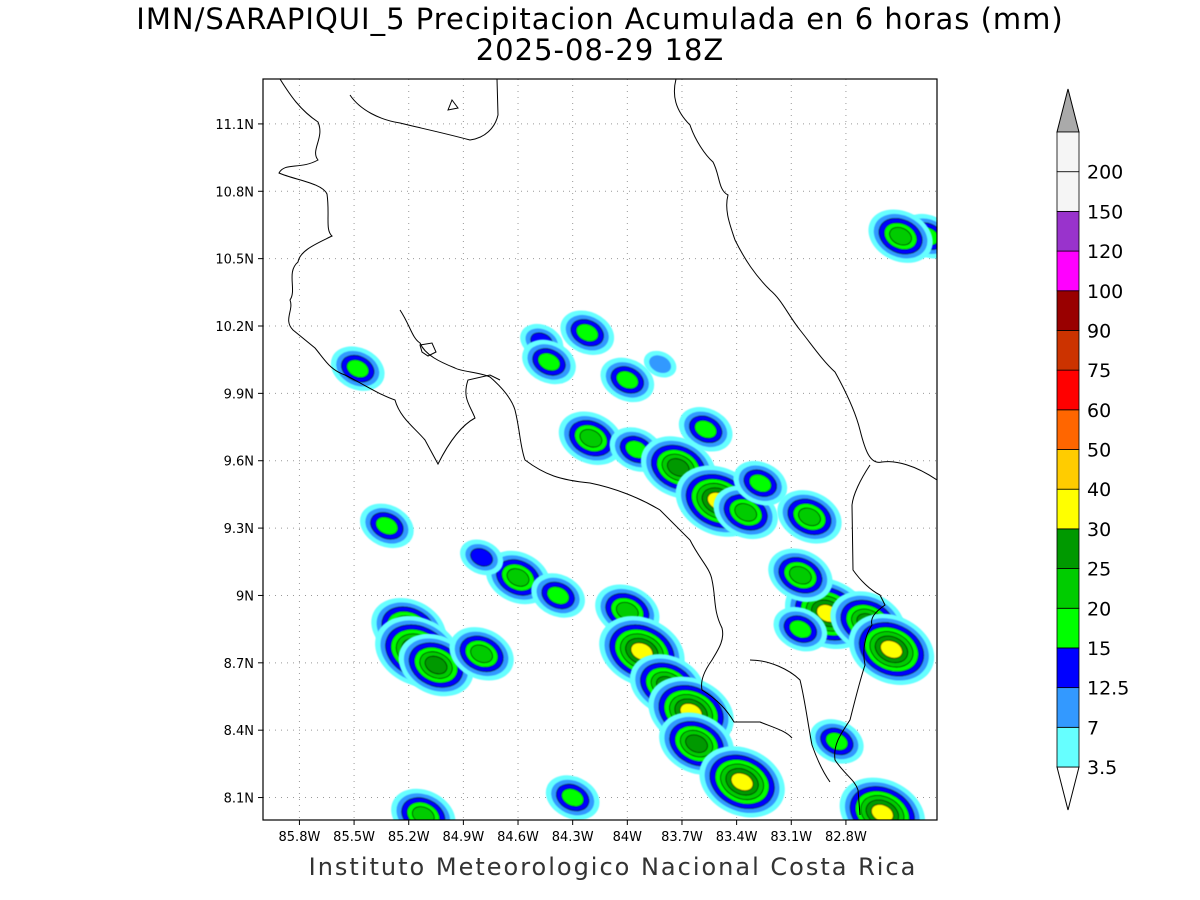  Describe the element at coordinates (354, 837) in the screenshot. I see `lon-tick-label: 85.5W` at that location.